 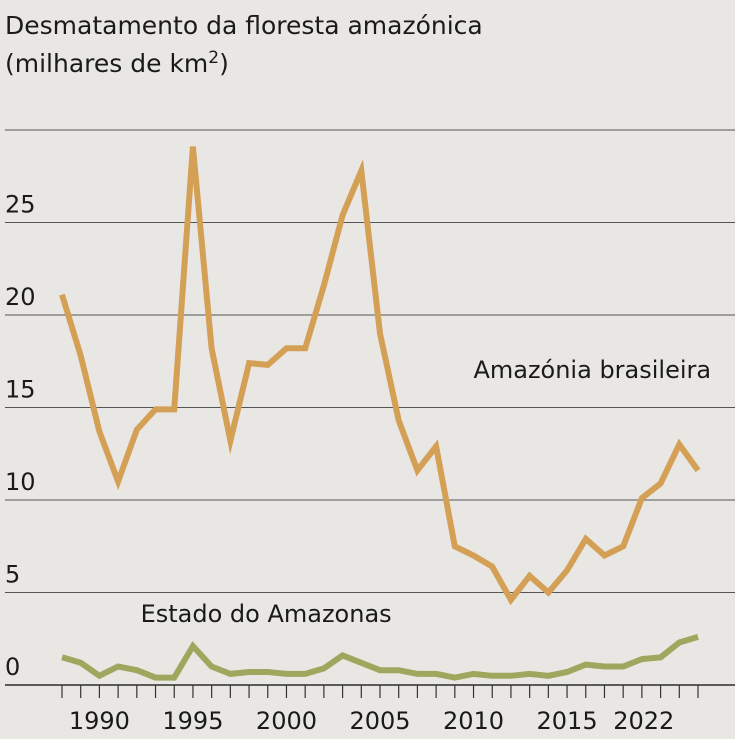 I want to click on chart-title-line1: Desmatamento da floresta amazónica, so click(x=244, y=25).